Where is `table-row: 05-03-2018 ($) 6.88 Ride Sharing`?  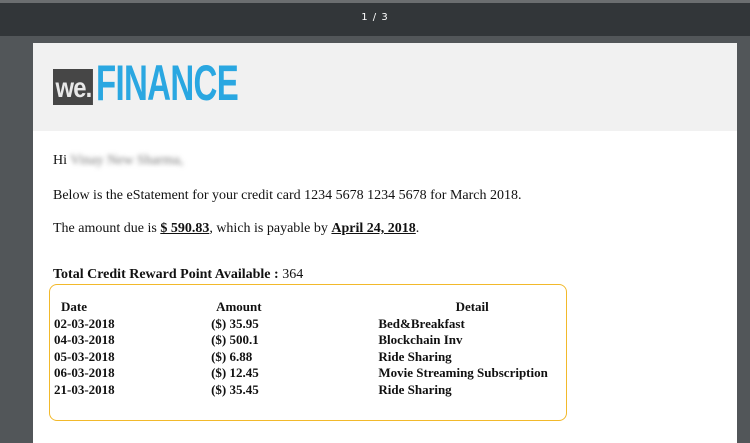 table-row: 05-03-2018 ($) 6.88 Ride Sharing is located at coordinates (310, 357).